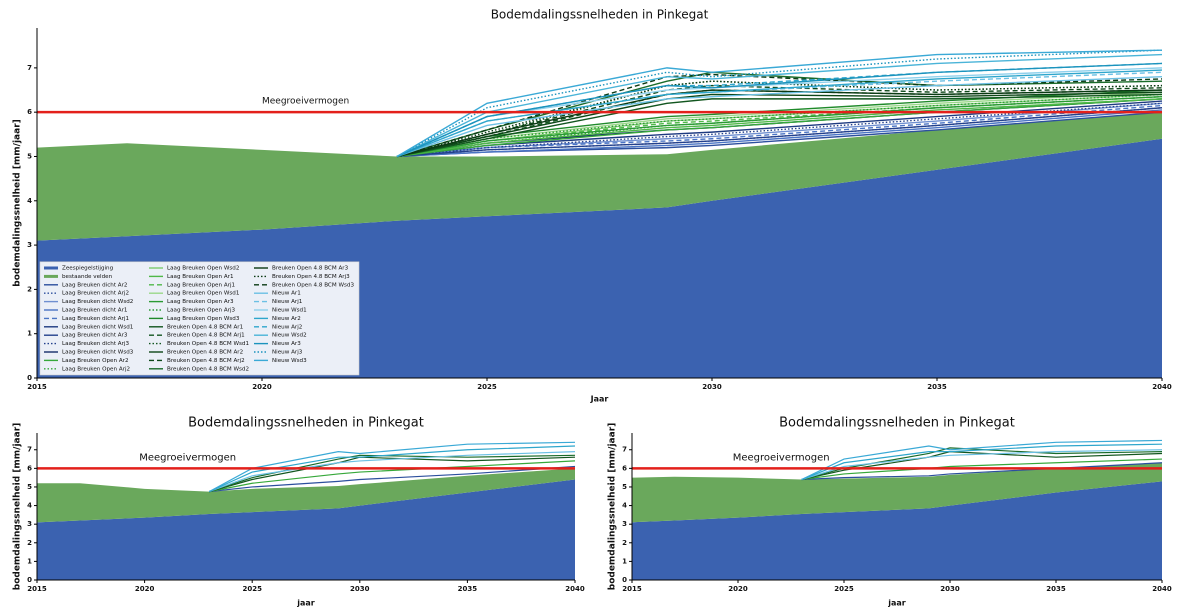  I want to click on legend-label: Laag Breuken dicht Ar2, so click(95, 285).